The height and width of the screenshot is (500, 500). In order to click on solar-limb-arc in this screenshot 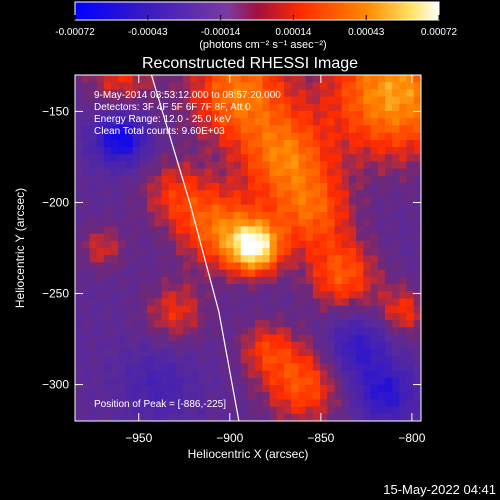, I will do `click(195, 248)`.